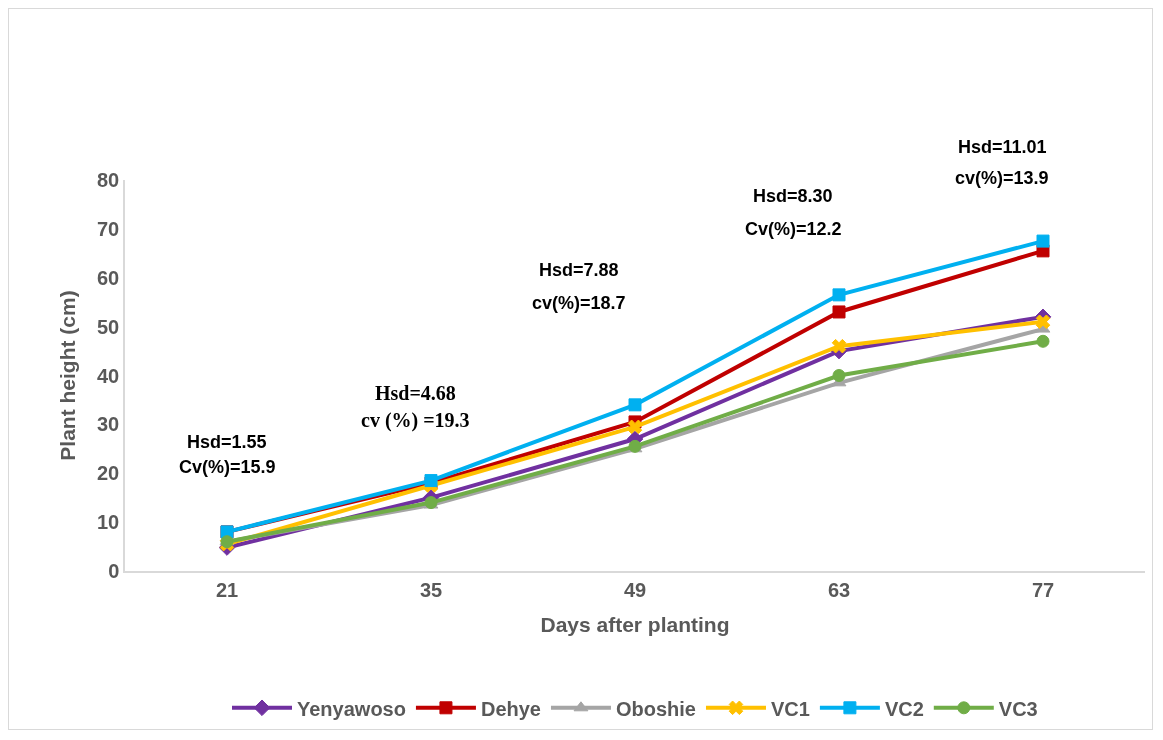 The image size is (1163, 740). Describe the element at coordinates (510, 708) in the screenshot. I see `legend-label: Dehye` at that location.